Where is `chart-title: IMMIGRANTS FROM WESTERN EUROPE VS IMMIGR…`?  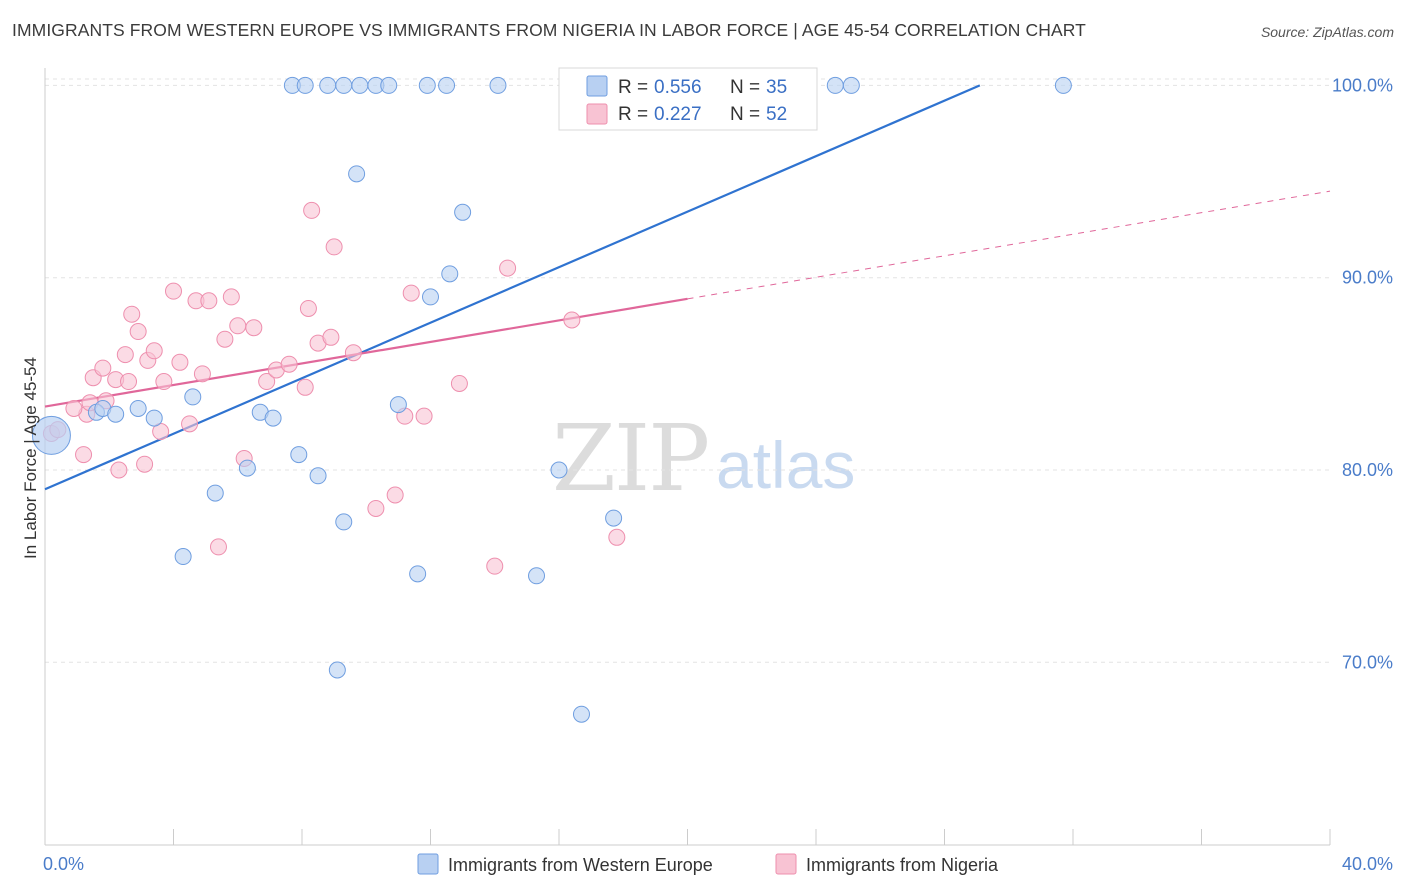
chart-title: IMMIGRANTS FROM WESTERN EUROPE VS IMMIGR… is located at coordinates (549, 30).